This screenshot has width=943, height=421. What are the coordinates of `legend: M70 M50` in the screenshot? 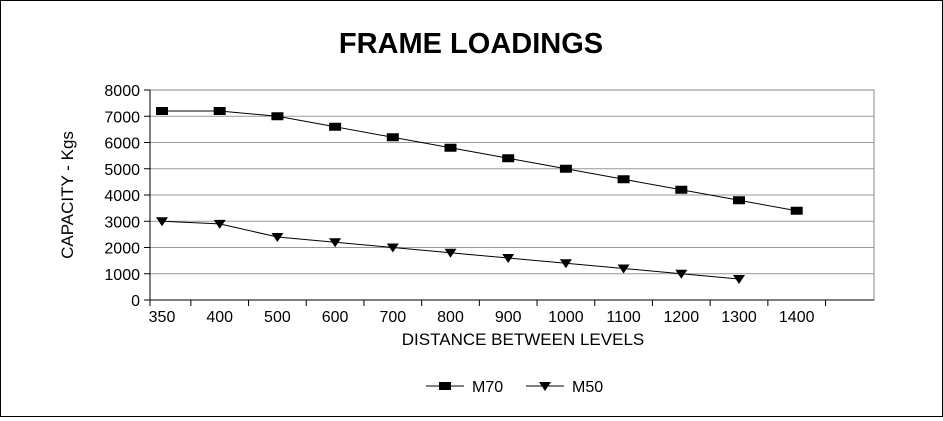 It's located at (514, 387).